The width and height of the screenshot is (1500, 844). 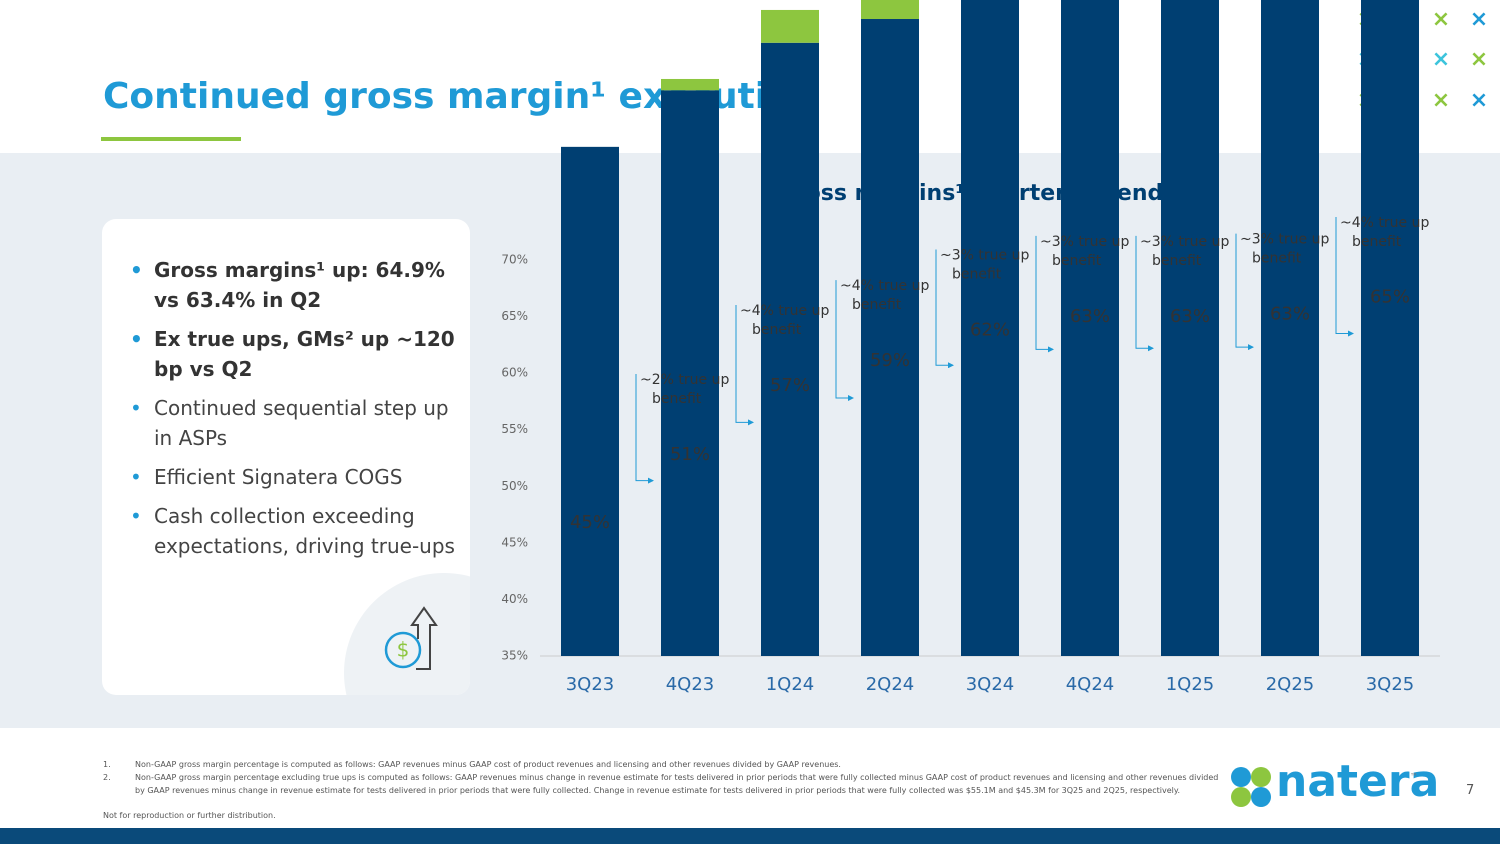 I want to click on total-label: 45%, so click(x=590, y=522).